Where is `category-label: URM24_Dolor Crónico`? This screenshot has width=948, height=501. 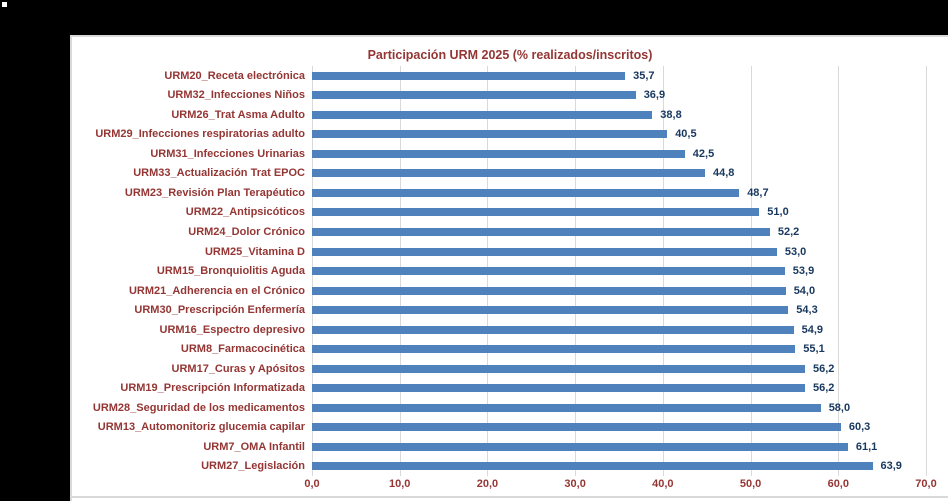
category-label: URM24_Dolor Crónico is located at coordinates (246, 232).